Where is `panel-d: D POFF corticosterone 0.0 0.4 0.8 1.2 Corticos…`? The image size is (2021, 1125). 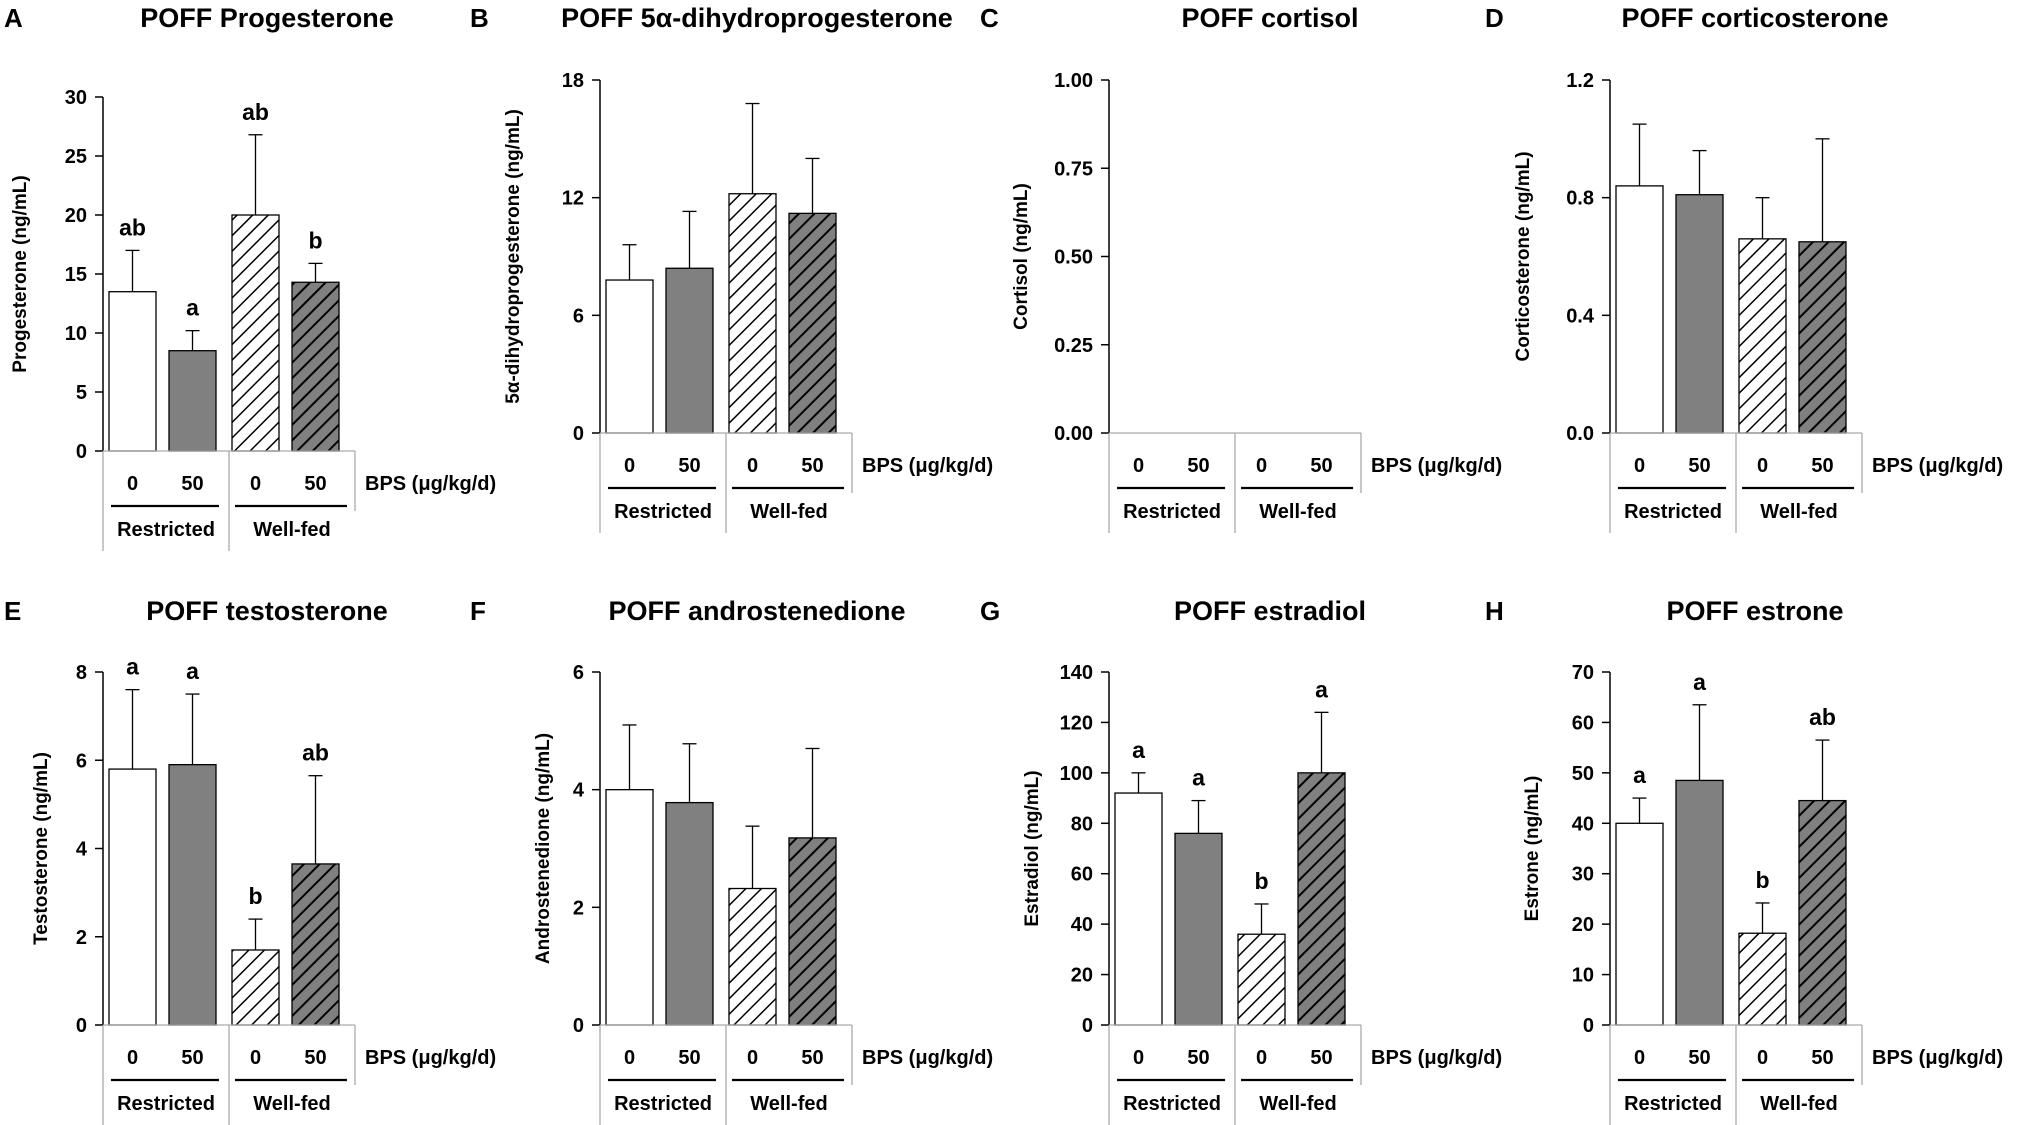
panel-d: D POFF corticosterone 0.0 0.4 0.8 1.2 Corticos… is located at coordinates (1744, 268).